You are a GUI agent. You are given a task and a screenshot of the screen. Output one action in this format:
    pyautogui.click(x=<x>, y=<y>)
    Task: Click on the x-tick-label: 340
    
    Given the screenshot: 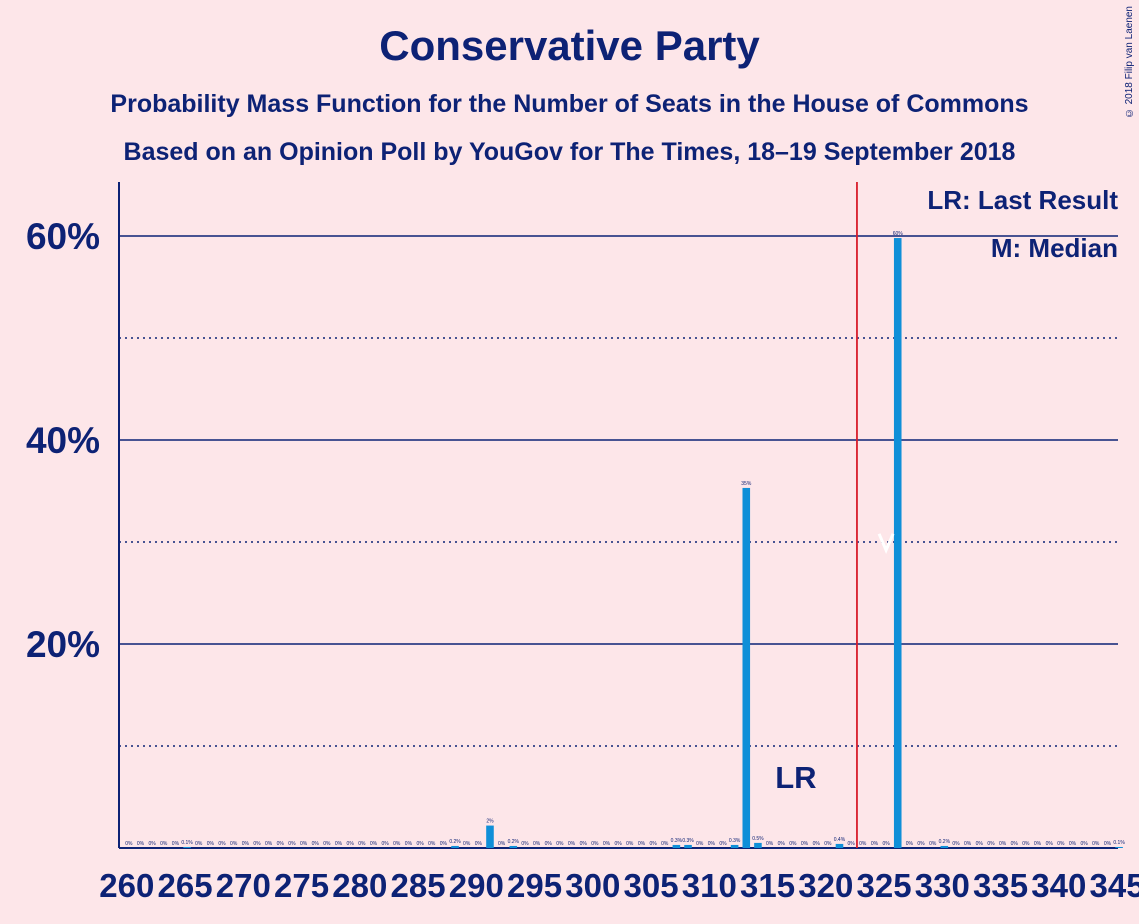 What is the action you would take?
    pyautogui.click(x=1058, y=885)
    